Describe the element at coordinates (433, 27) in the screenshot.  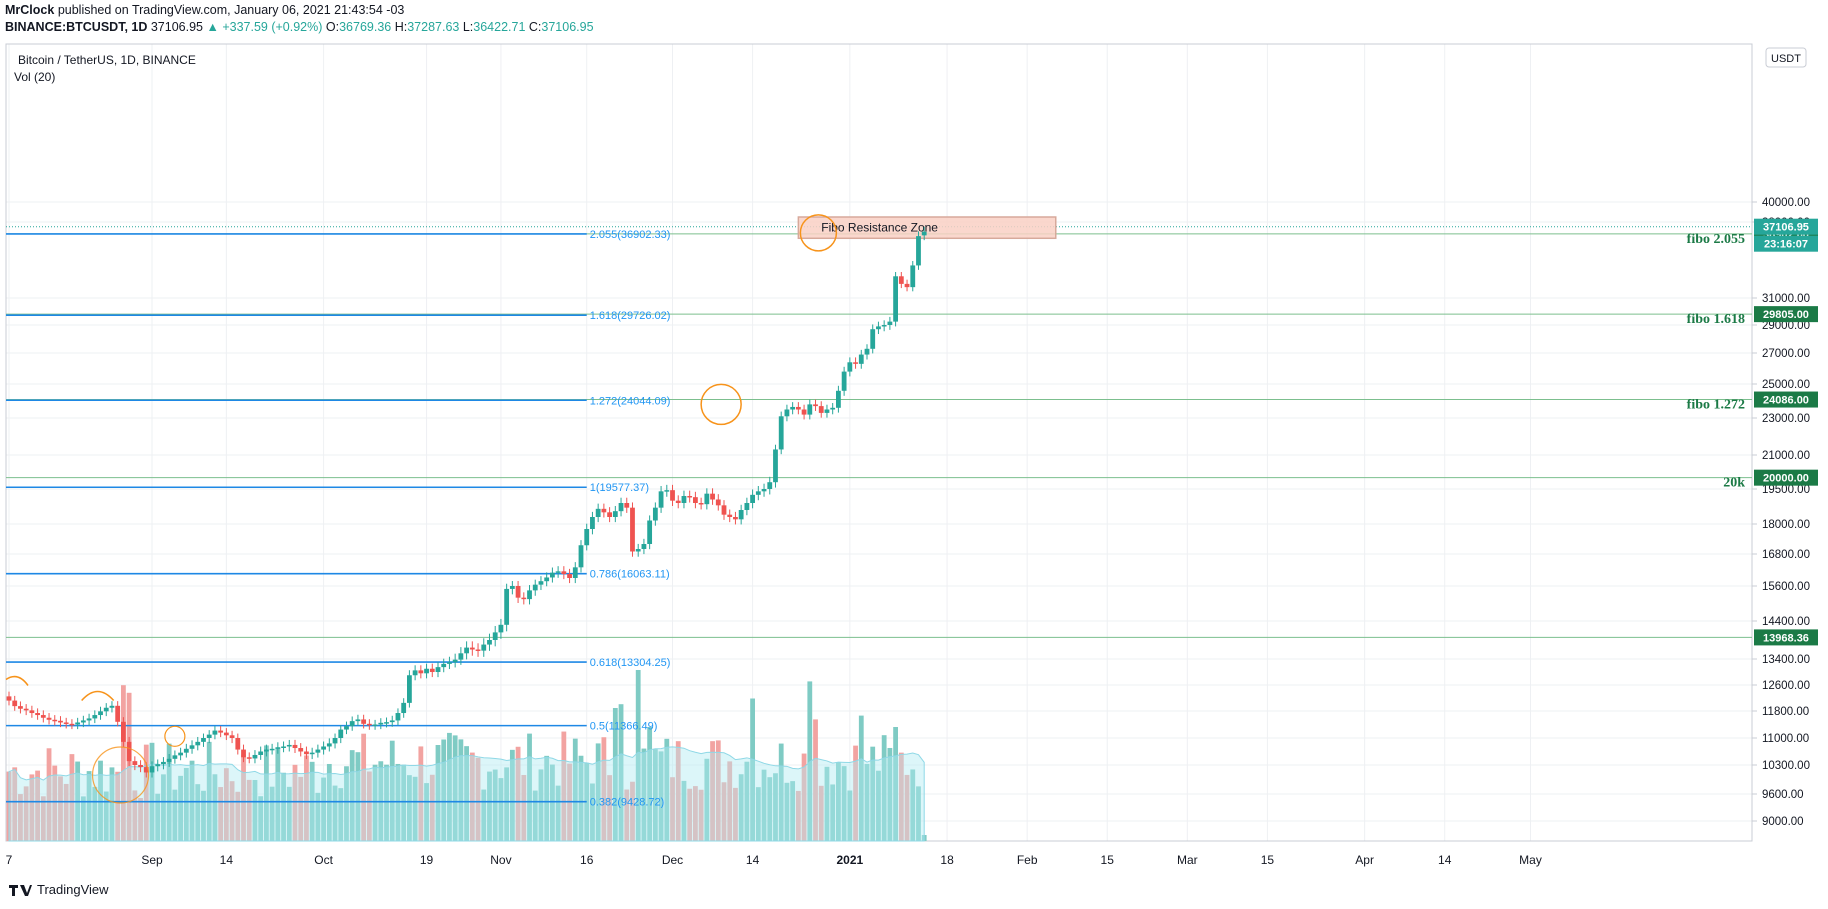
I see `high-value: 37287.63` at that location.